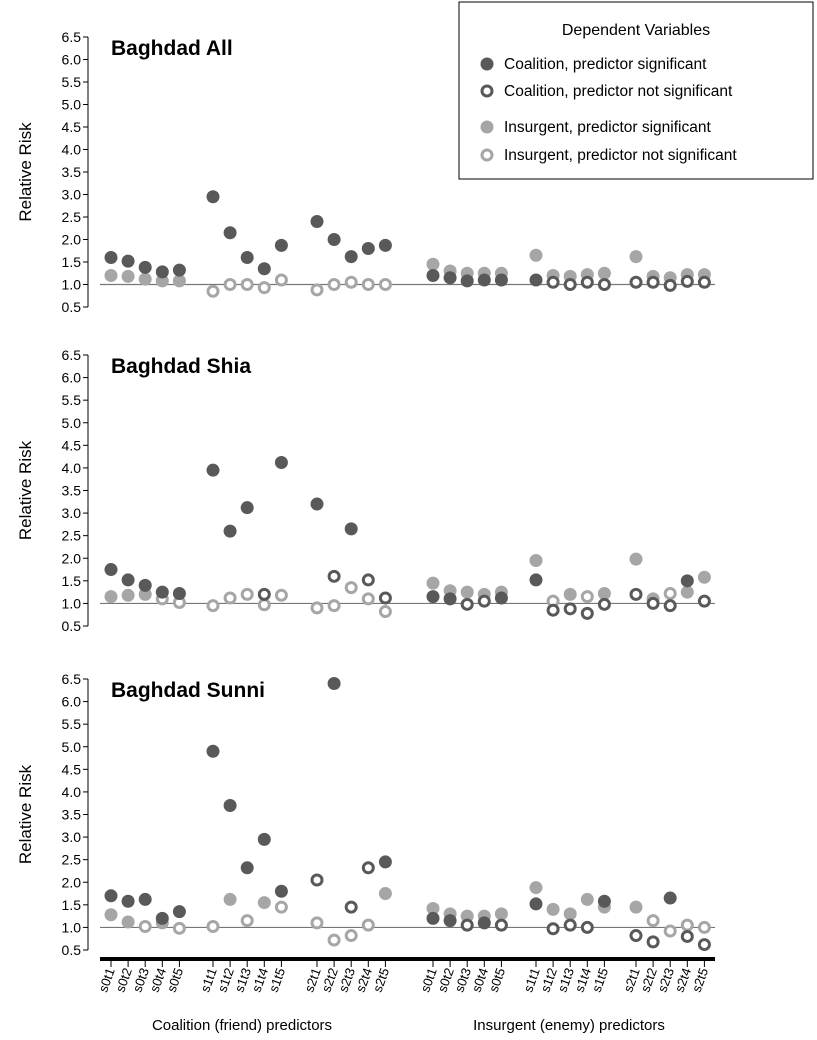 This screenshot has height=1040, width=817. Describe the element at coordinates (334, 940) in the screenshot. I see `insurgent-point-s2t2` at that location.